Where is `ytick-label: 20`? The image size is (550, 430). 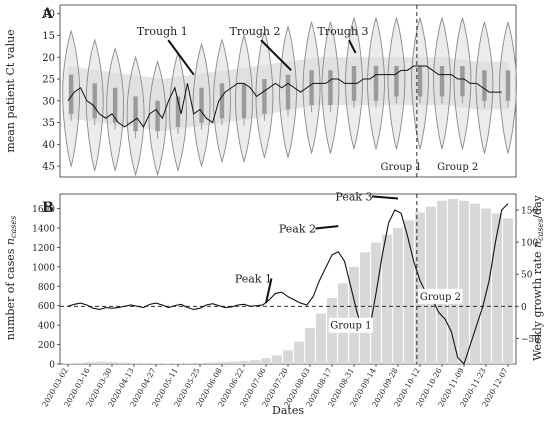 ytick-label: 20 is located at coordinates (48, 58).